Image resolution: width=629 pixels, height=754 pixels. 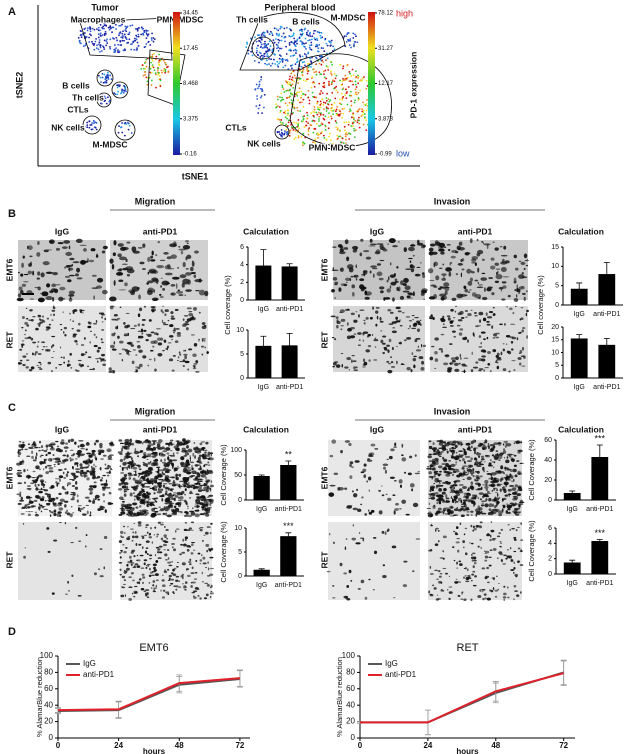 I want to click on column-label: Calculation, so click(x=266, y=231).